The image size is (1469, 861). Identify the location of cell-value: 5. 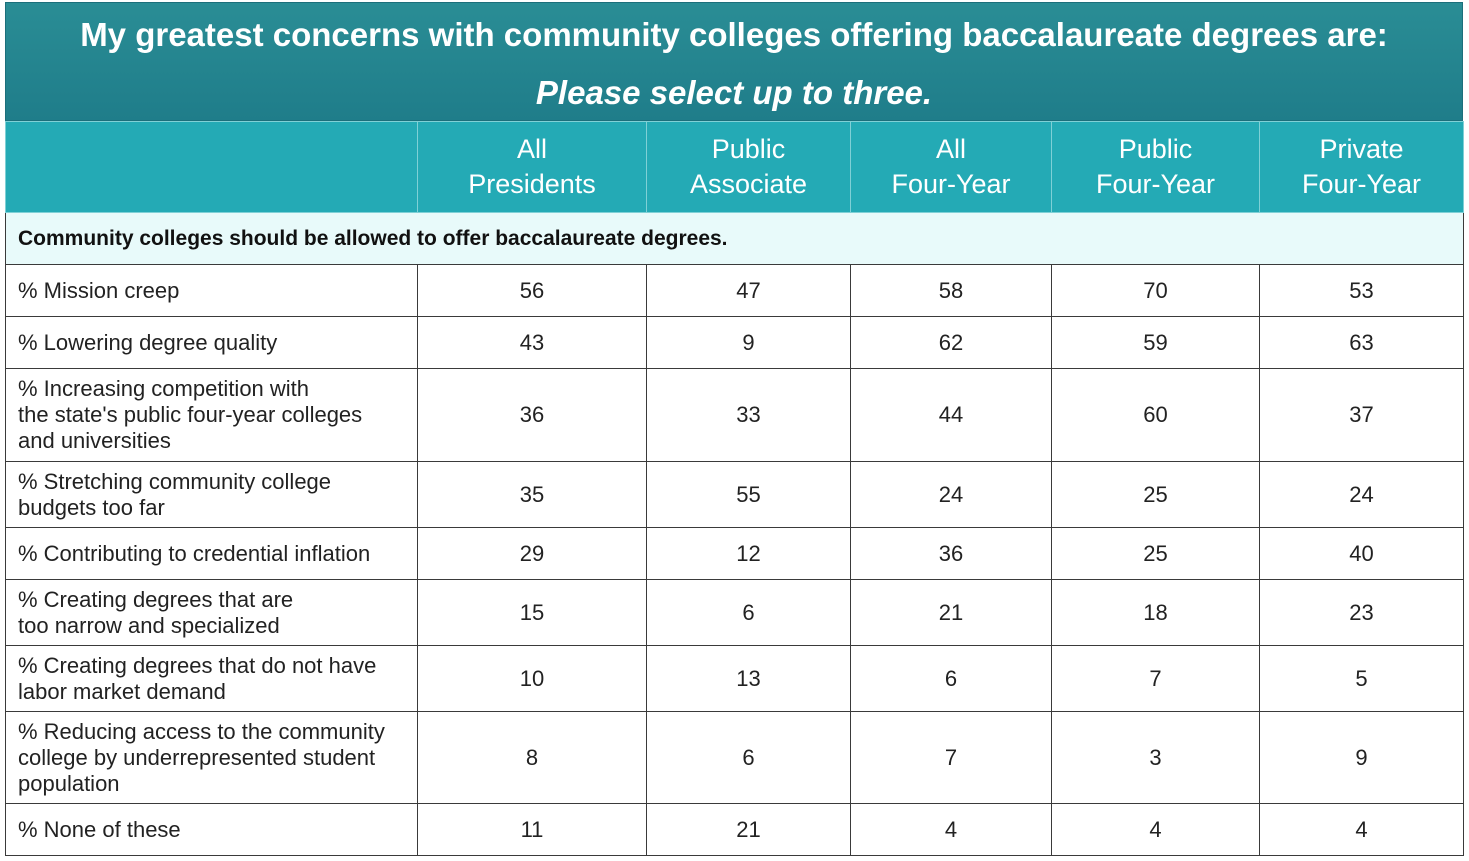
(1361, 678).